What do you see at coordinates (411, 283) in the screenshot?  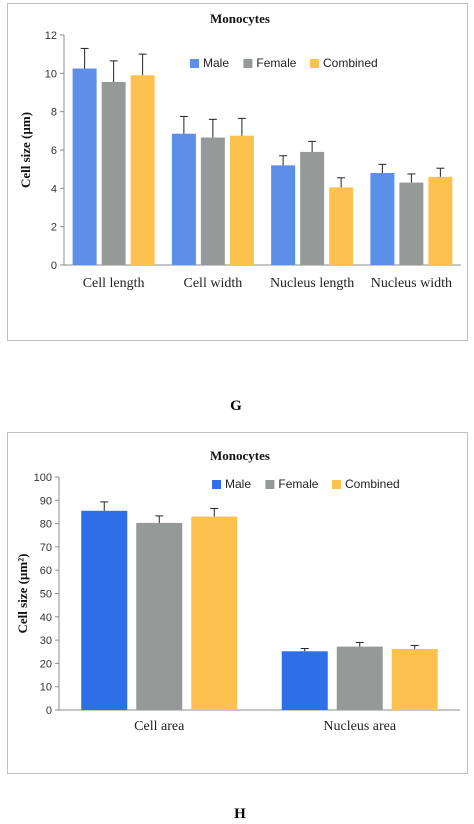 I see `x-category-label: Nucleus width` at bounding box center [411, 283].